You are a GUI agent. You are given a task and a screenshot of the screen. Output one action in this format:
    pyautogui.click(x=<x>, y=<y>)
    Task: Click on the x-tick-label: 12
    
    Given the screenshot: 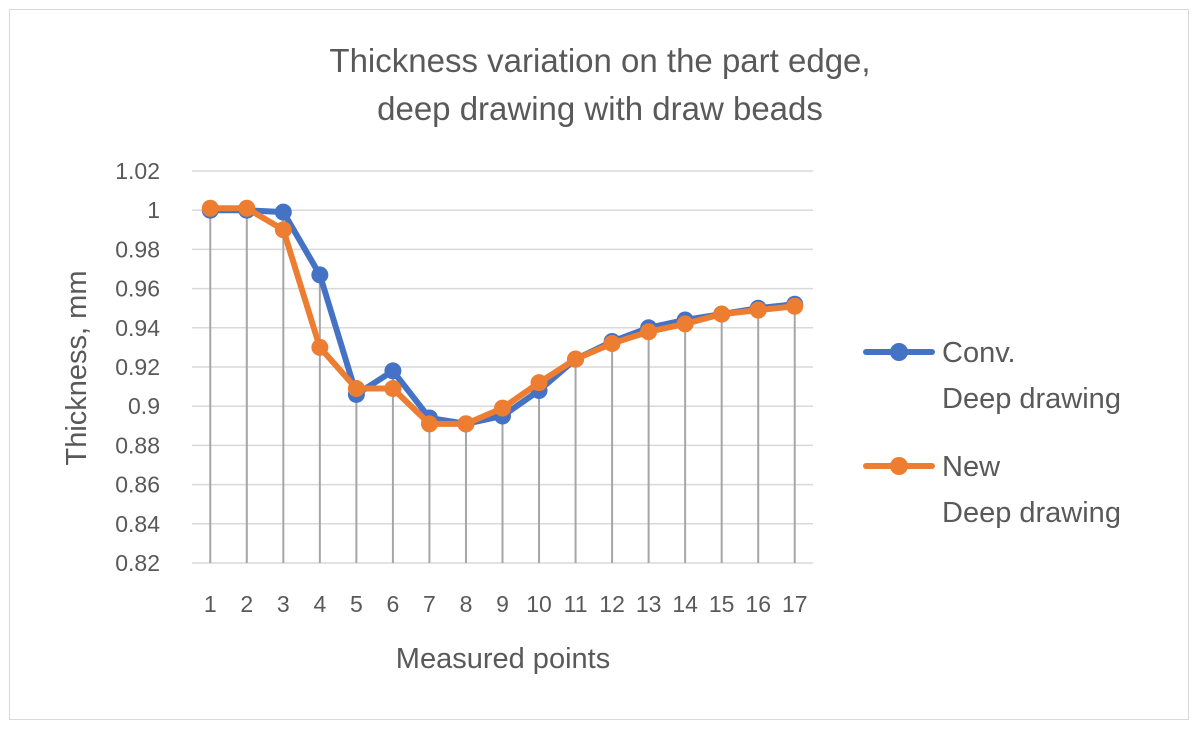 What is the action you would take?
    pyautogui.click(x=612, y=604)
    